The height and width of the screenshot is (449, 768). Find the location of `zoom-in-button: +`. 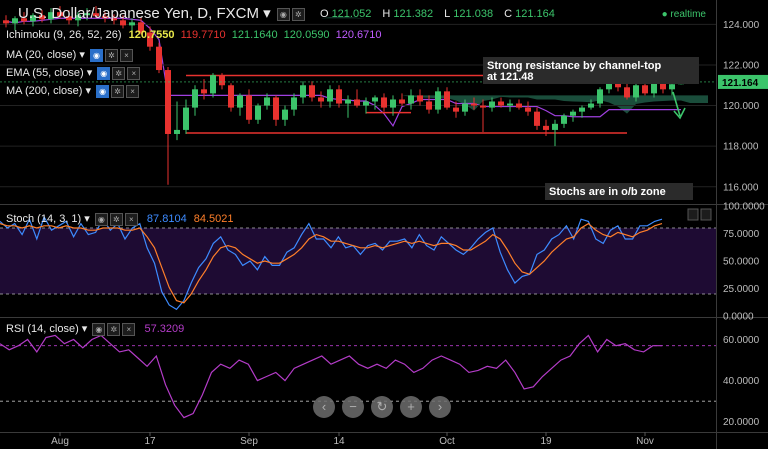

zoom-in-button: + is located at coordinates (411, 407).